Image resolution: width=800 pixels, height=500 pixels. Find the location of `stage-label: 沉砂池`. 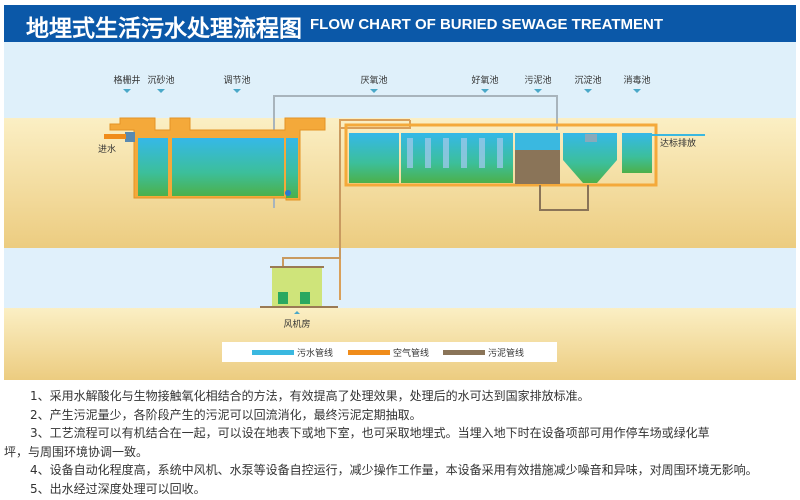

stage-label: 沉砂池 is located at coordinates (160, 80).